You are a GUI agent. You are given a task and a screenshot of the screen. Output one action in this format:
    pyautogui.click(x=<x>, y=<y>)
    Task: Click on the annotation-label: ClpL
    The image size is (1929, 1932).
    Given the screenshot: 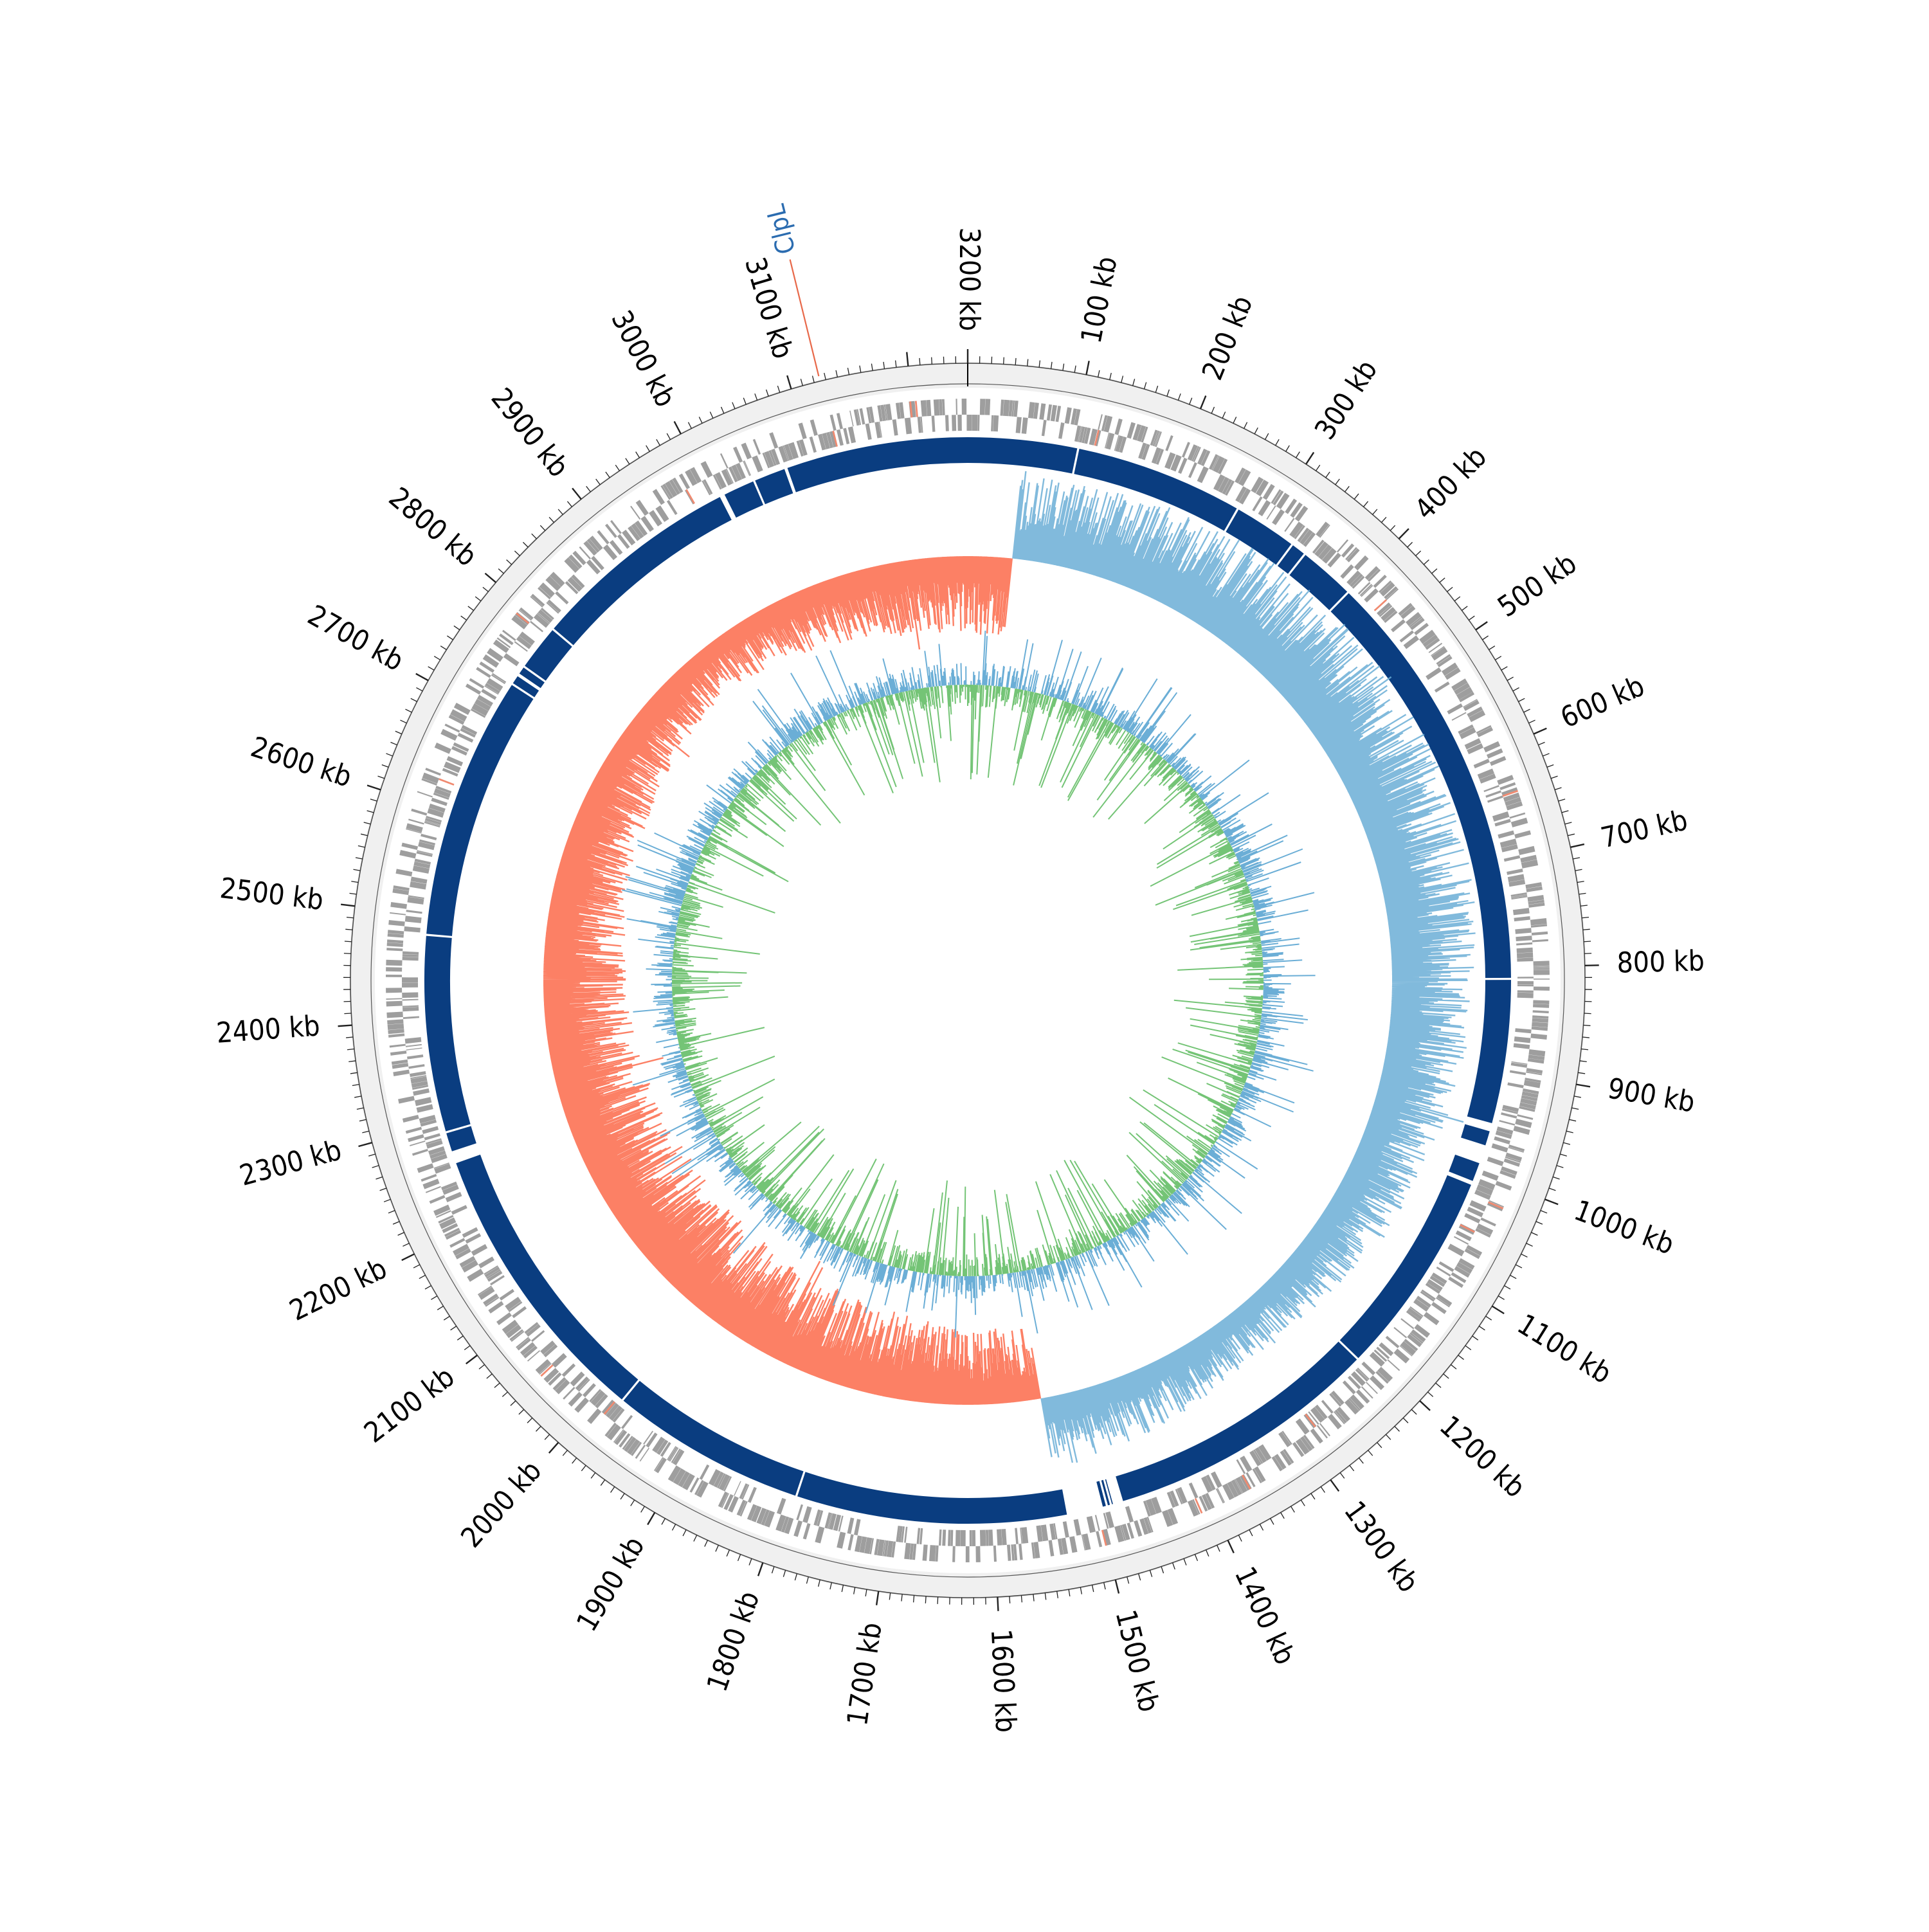 What is the action you would take?
    pyautogui.click(x=781, y=229)
    